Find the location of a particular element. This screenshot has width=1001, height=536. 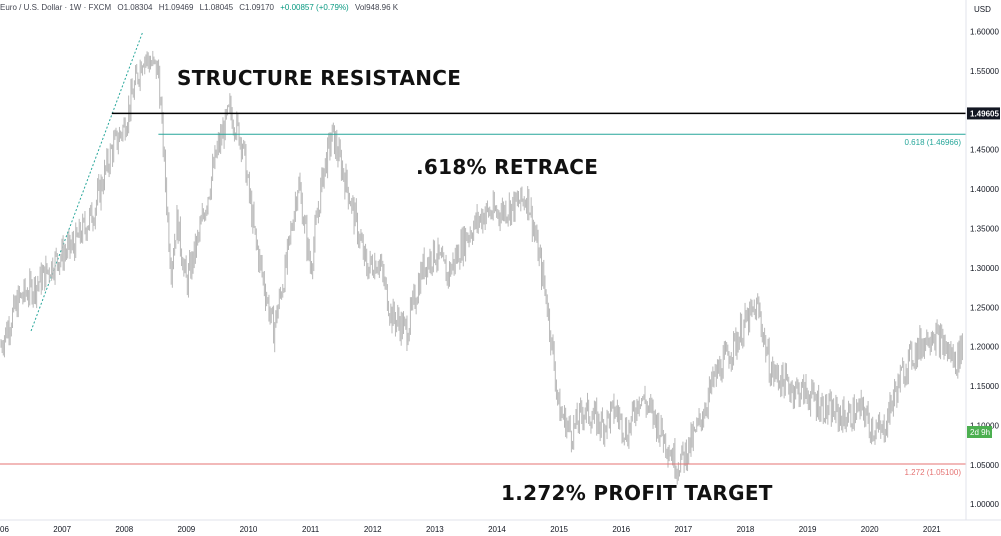

x-tick-label: 2018 is located at coordinates (746, 529).